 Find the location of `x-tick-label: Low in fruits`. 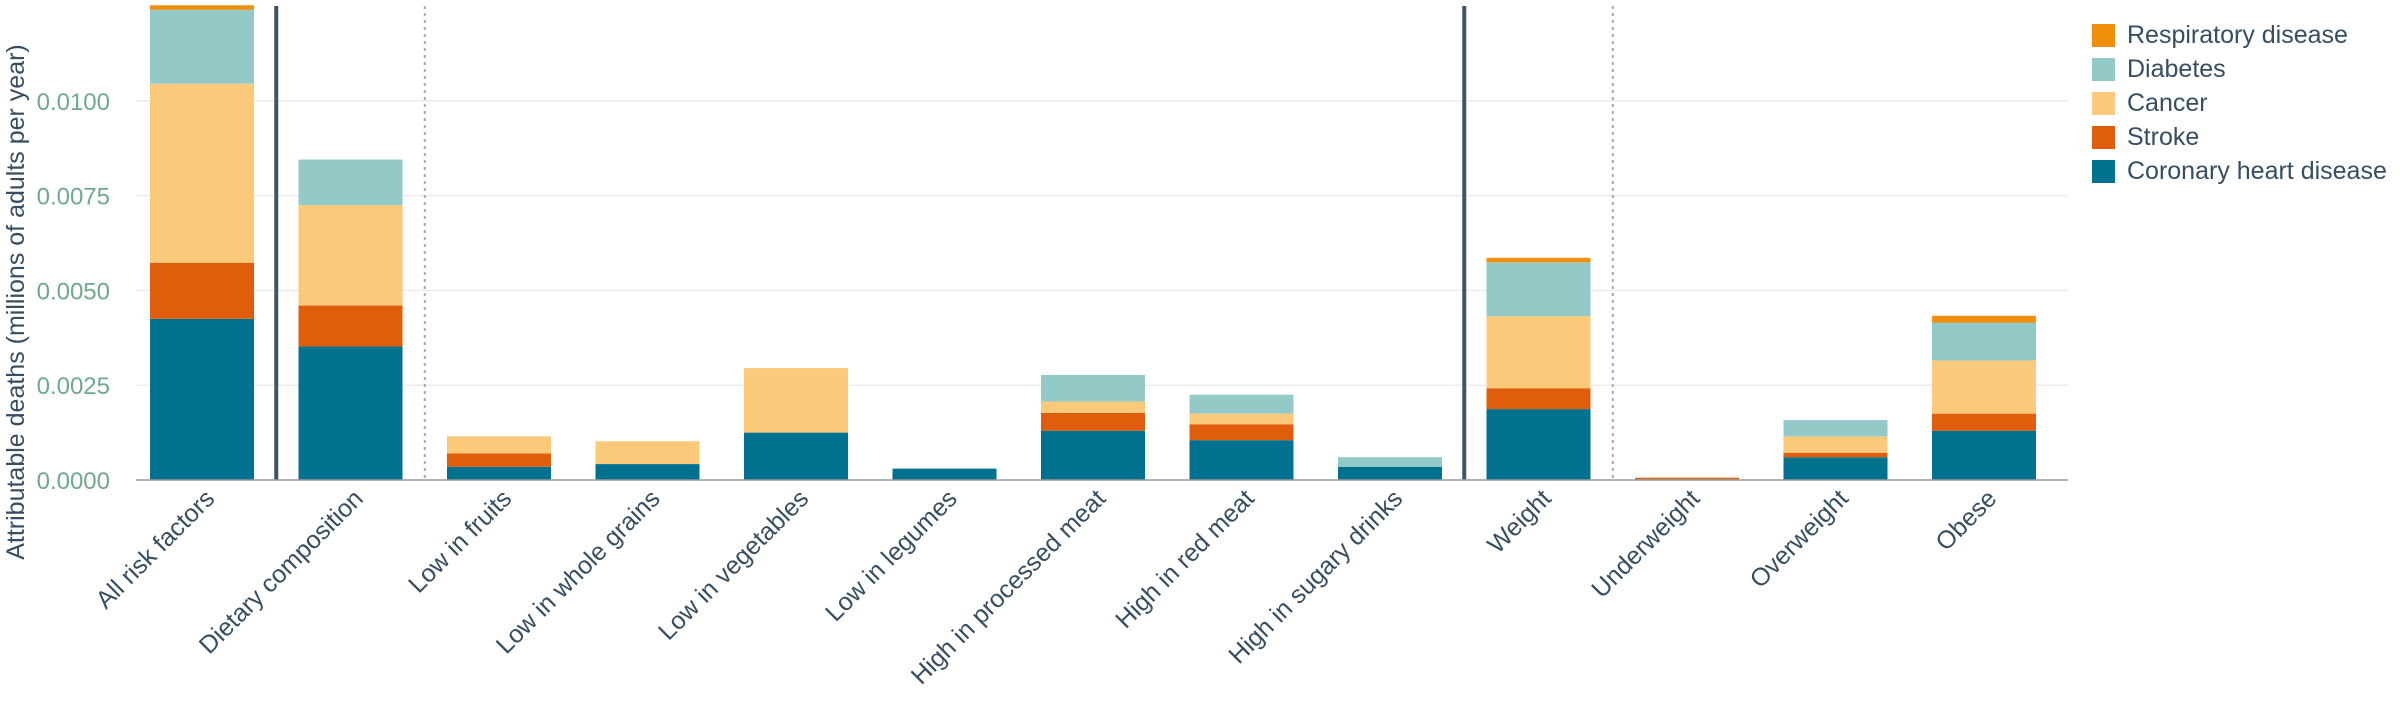

x-tick-label: Low in fruits is located at coordinates (460, 541).